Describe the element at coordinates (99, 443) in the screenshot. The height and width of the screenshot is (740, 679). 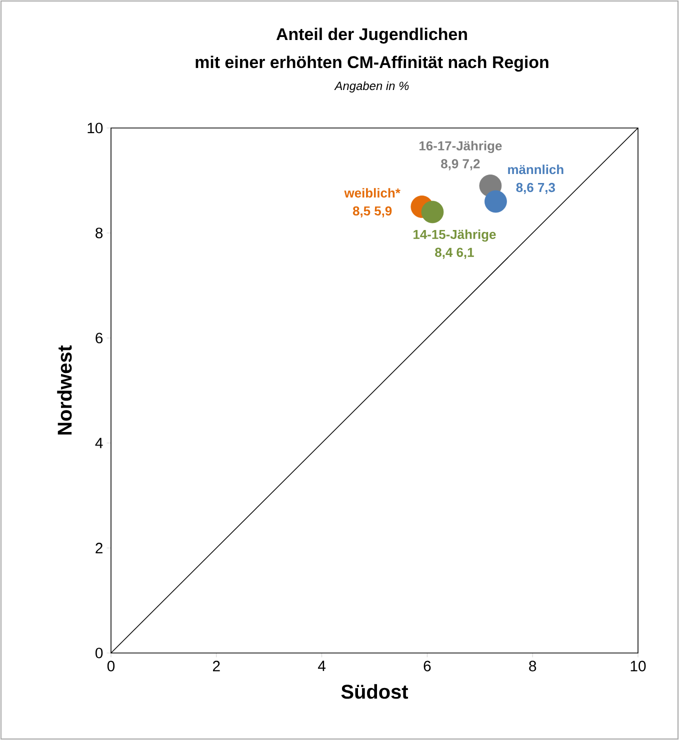
I see `y-tick-label: 4` at that location.